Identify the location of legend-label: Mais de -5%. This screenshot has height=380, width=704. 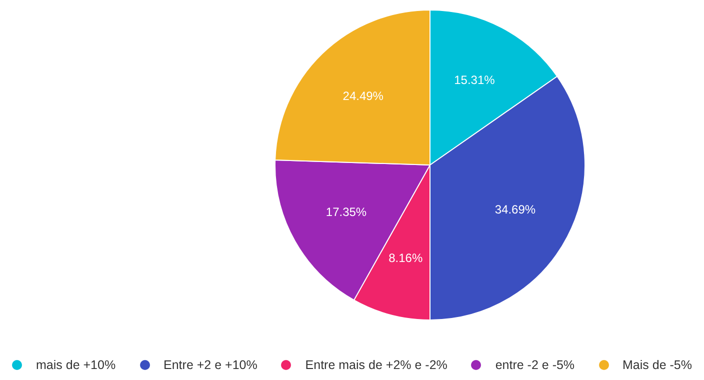
(657, 365).